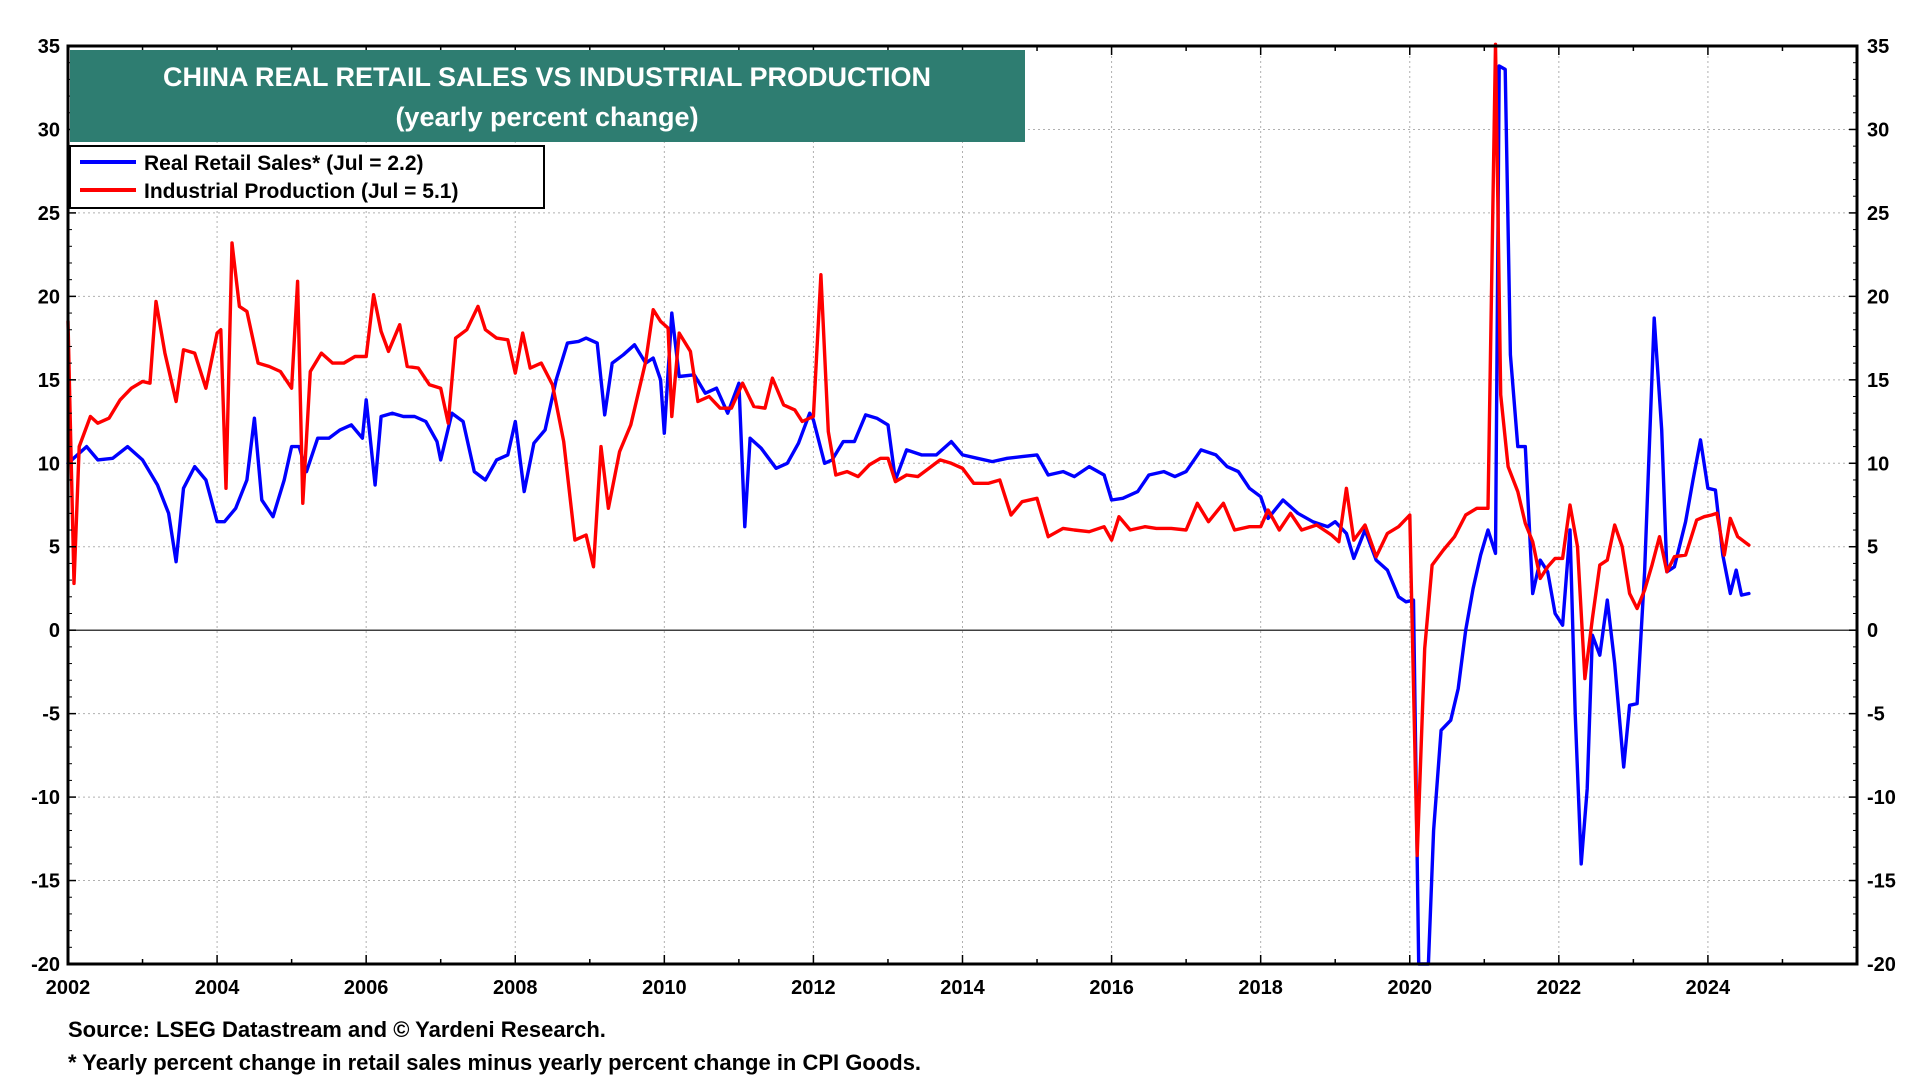 The width and height of the screenshot is (1920, 1085). What do you see at coordinates (49, 297) in the screenshot?
I see `y-tick-label-left: 20` at bounding box center [49, 297].